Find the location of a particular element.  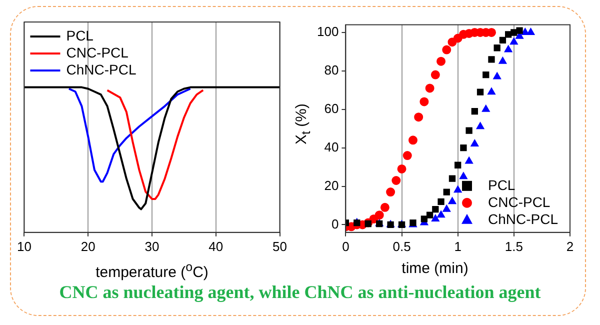

x-tick-label: 10 is located at coordinates (24, 246).